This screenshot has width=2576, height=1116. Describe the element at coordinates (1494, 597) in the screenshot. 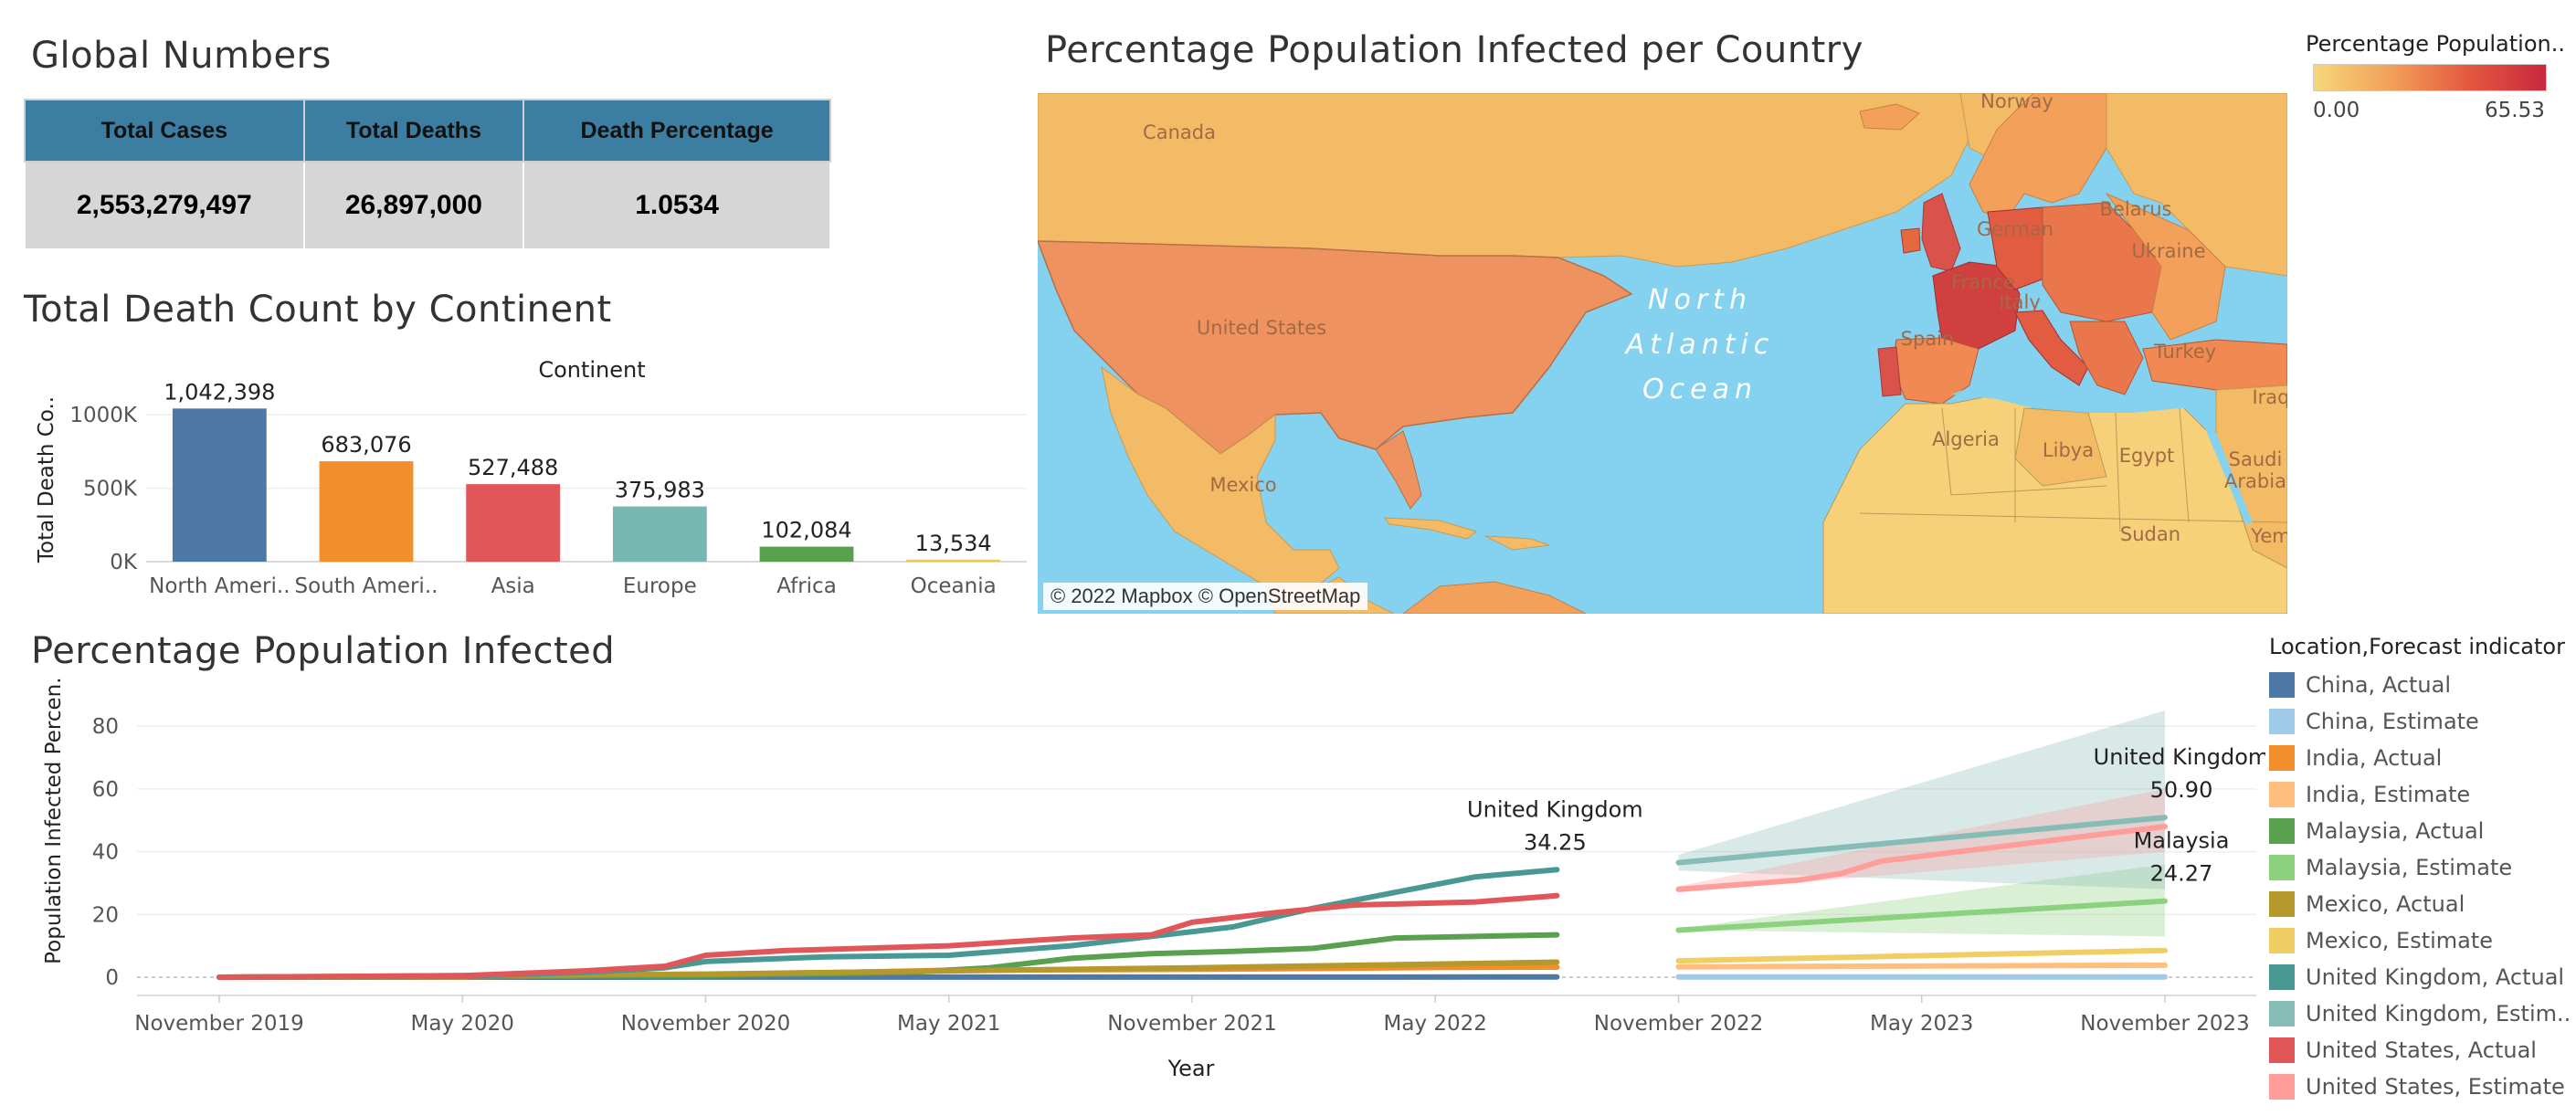

I see `south-america-region` at that location.